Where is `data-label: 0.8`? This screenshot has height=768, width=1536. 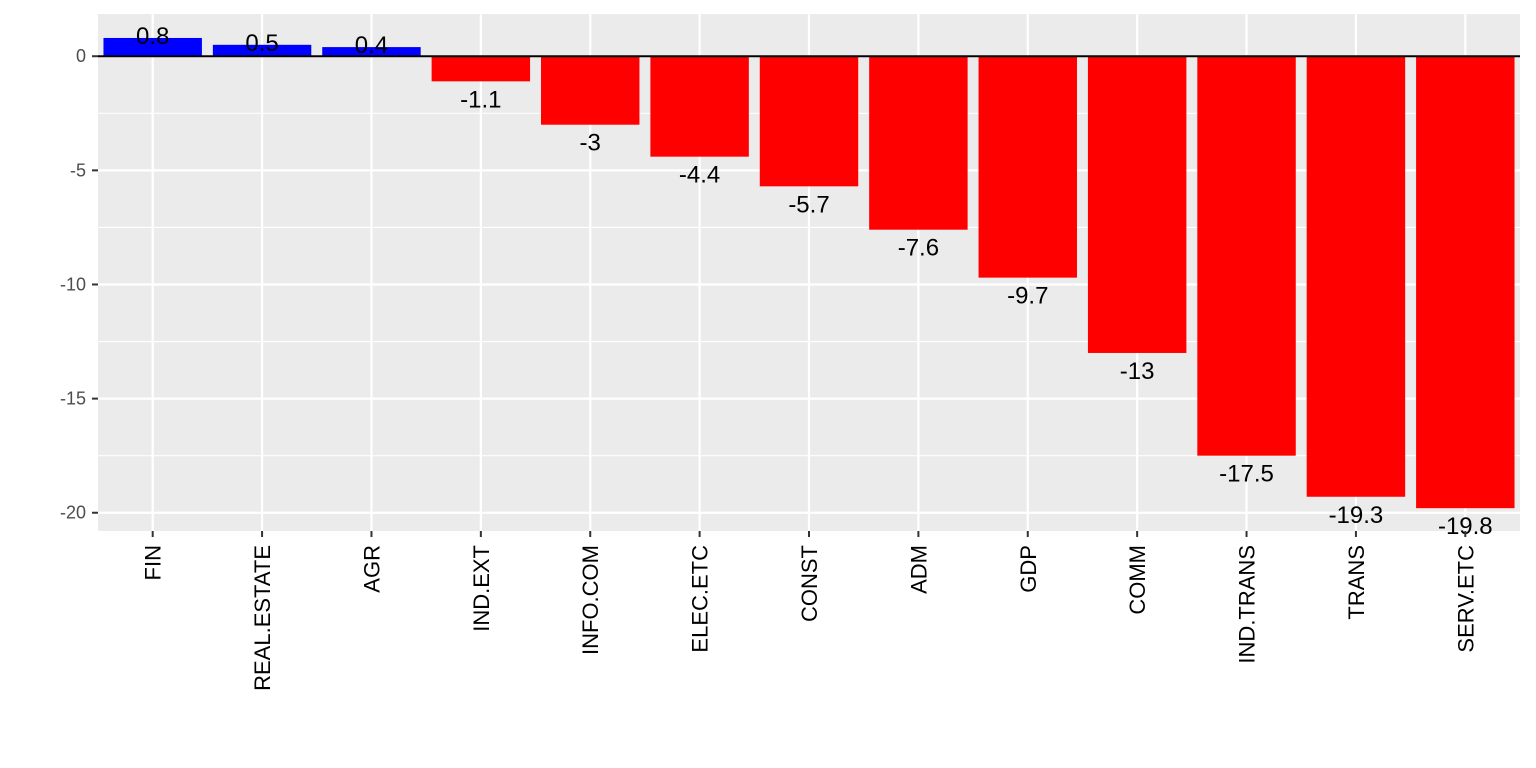 data-label: 0.8 is located at coordinates (152, 36).